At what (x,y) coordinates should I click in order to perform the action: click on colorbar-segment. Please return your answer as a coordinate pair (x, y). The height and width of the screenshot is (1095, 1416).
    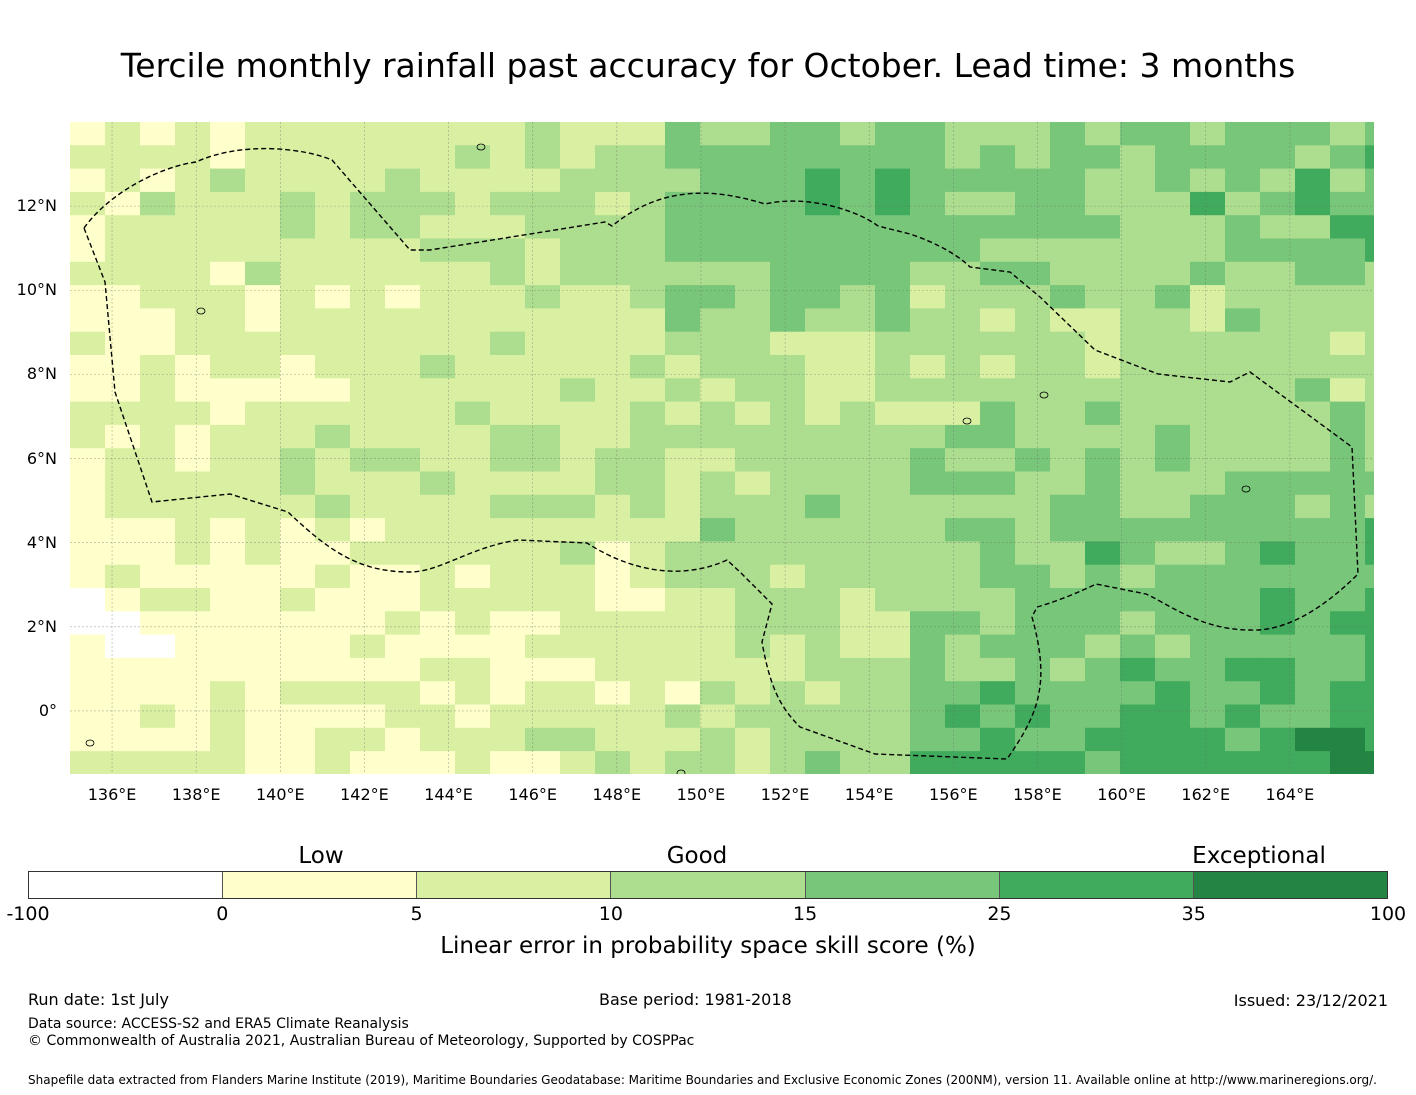
    Looking at the image, I should click on (126, 885).